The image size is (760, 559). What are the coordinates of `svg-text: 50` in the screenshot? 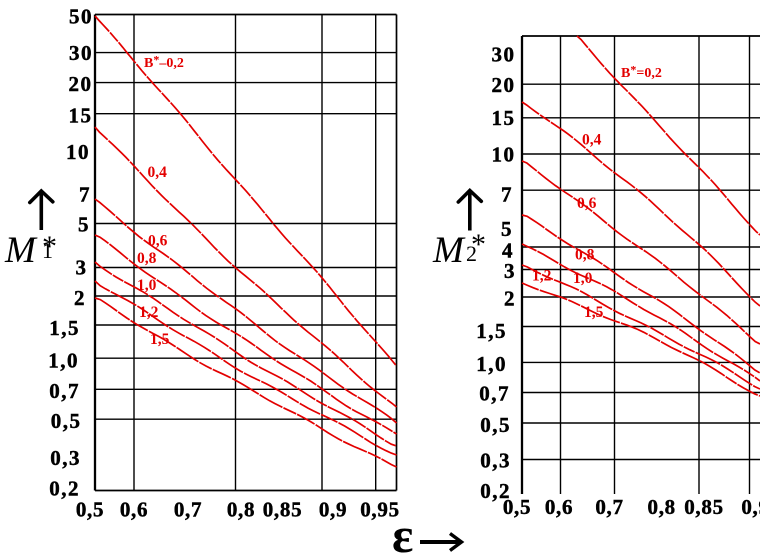 It's located at (81, 17).